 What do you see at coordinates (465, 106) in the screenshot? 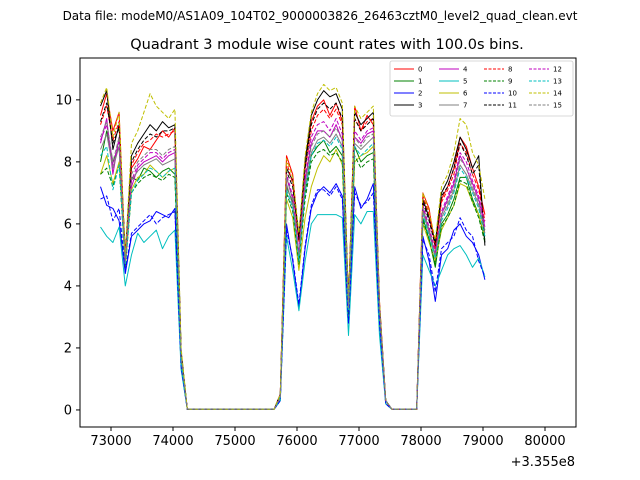
I see `legend-label-7: 7` at bounding box center [465, 106].